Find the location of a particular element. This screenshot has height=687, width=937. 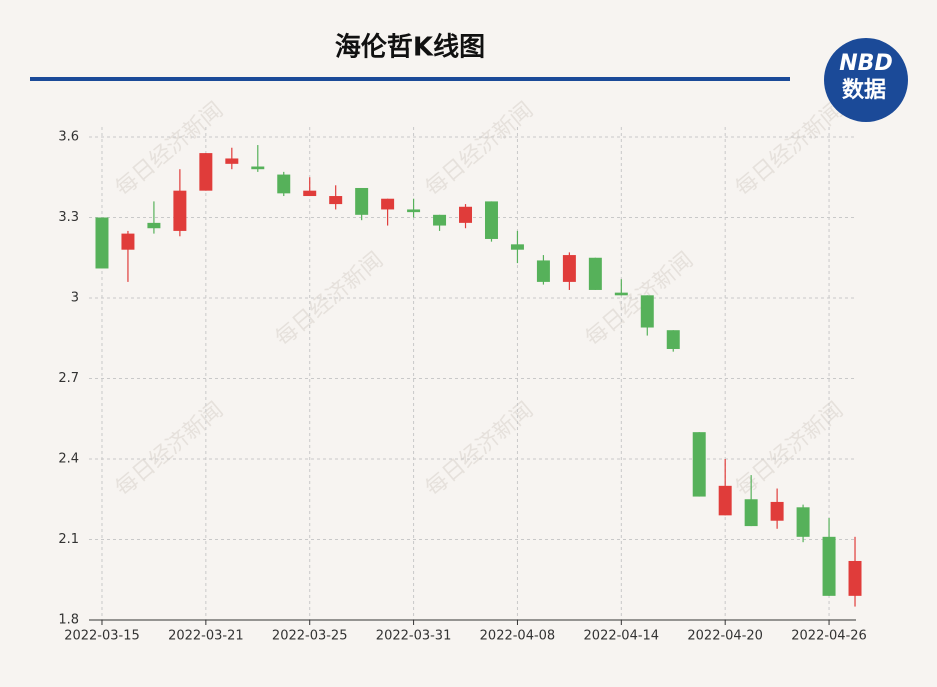

x-tick-label: 2022-04-08 is located at coordinates (518, 636).